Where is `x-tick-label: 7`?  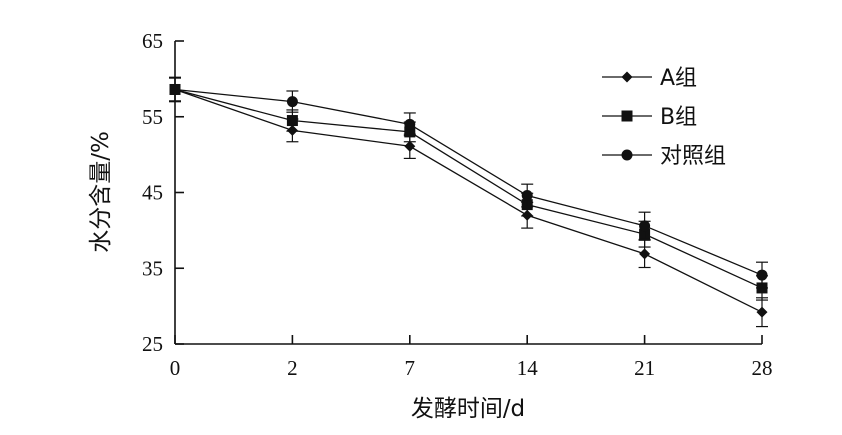
x-tick-label: 7 is located at coordinates (410, 368).